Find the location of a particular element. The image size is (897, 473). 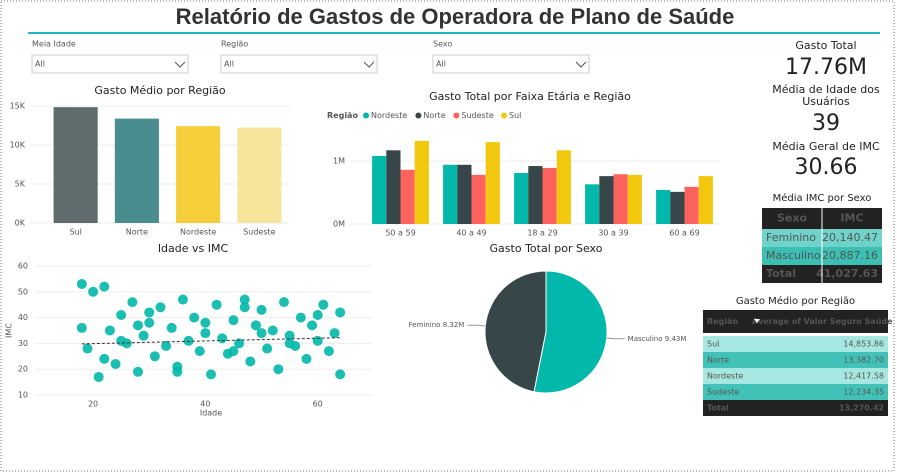

x-tick-label: Nordeste is located at coordinates (198, 232).